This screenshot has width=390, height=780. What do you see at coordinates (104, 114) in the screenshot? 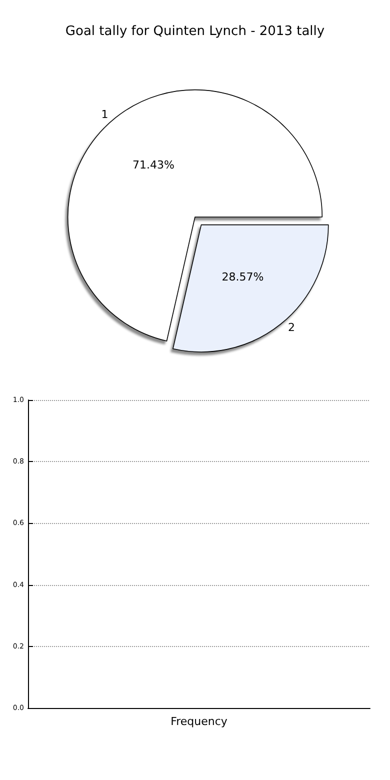
I see `slice-label: 1` at bounding box center [104, 114].